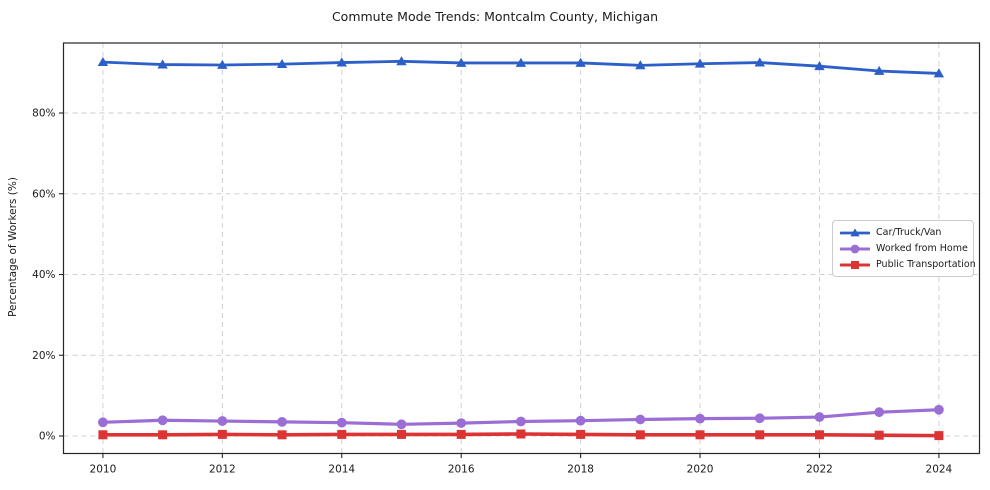 The width and height of the screenshot is (990, 490). What do you see at coordinates (222, 470) in the screenshot?
I see `svg-text: 2012` at bounding box center [222, 470].